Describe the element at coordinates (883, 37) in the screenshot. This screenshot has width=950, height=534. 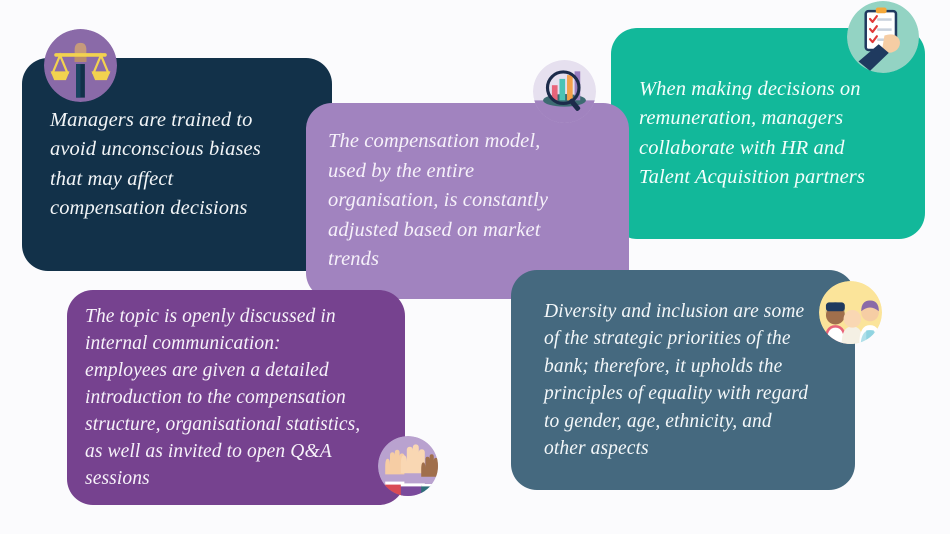
I see `checklist-clipboard-icon` at that location.